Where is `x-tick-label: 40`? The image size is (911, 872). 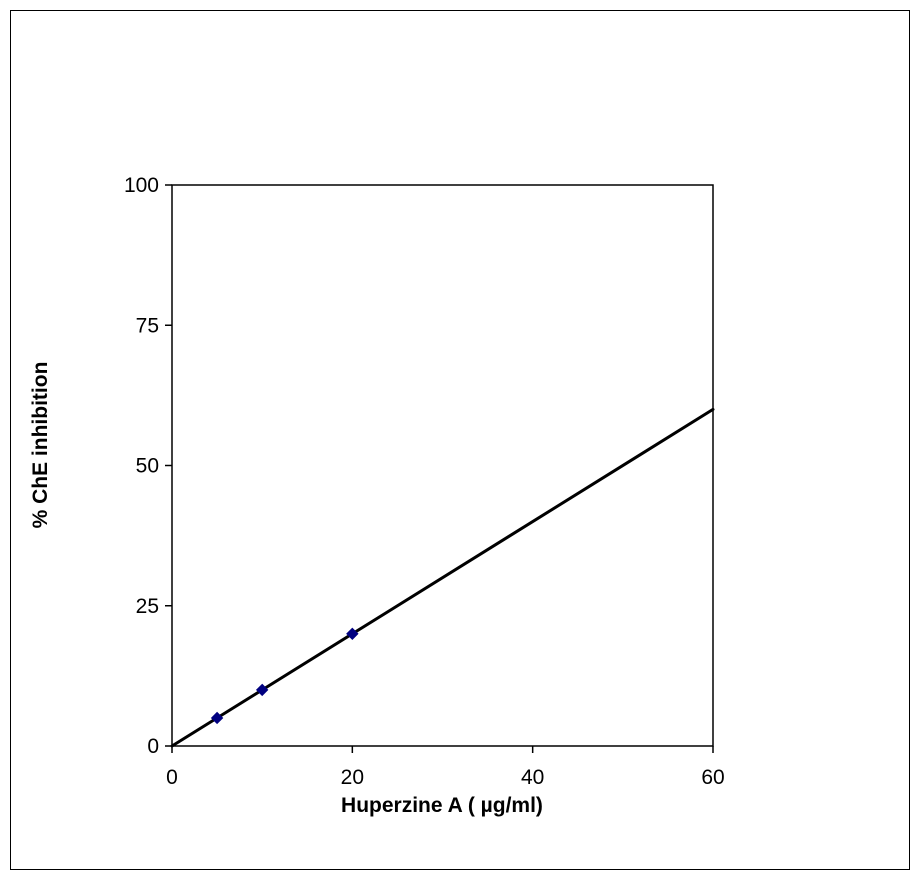
x-tick-label: 40 is located at coordinates (532, 777).